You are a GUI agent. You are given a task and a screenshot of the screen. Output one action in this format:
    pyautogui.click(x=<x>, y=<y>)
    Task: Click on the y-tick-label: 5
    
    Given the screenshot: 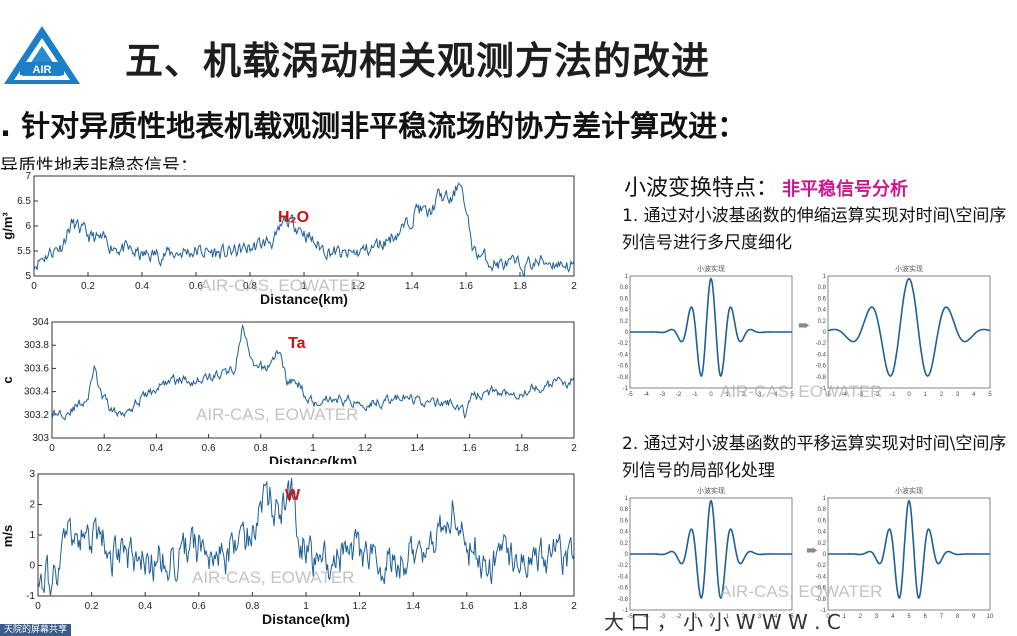 What is the action you would take?
    pyautogui.click(x=28, y=276)
    